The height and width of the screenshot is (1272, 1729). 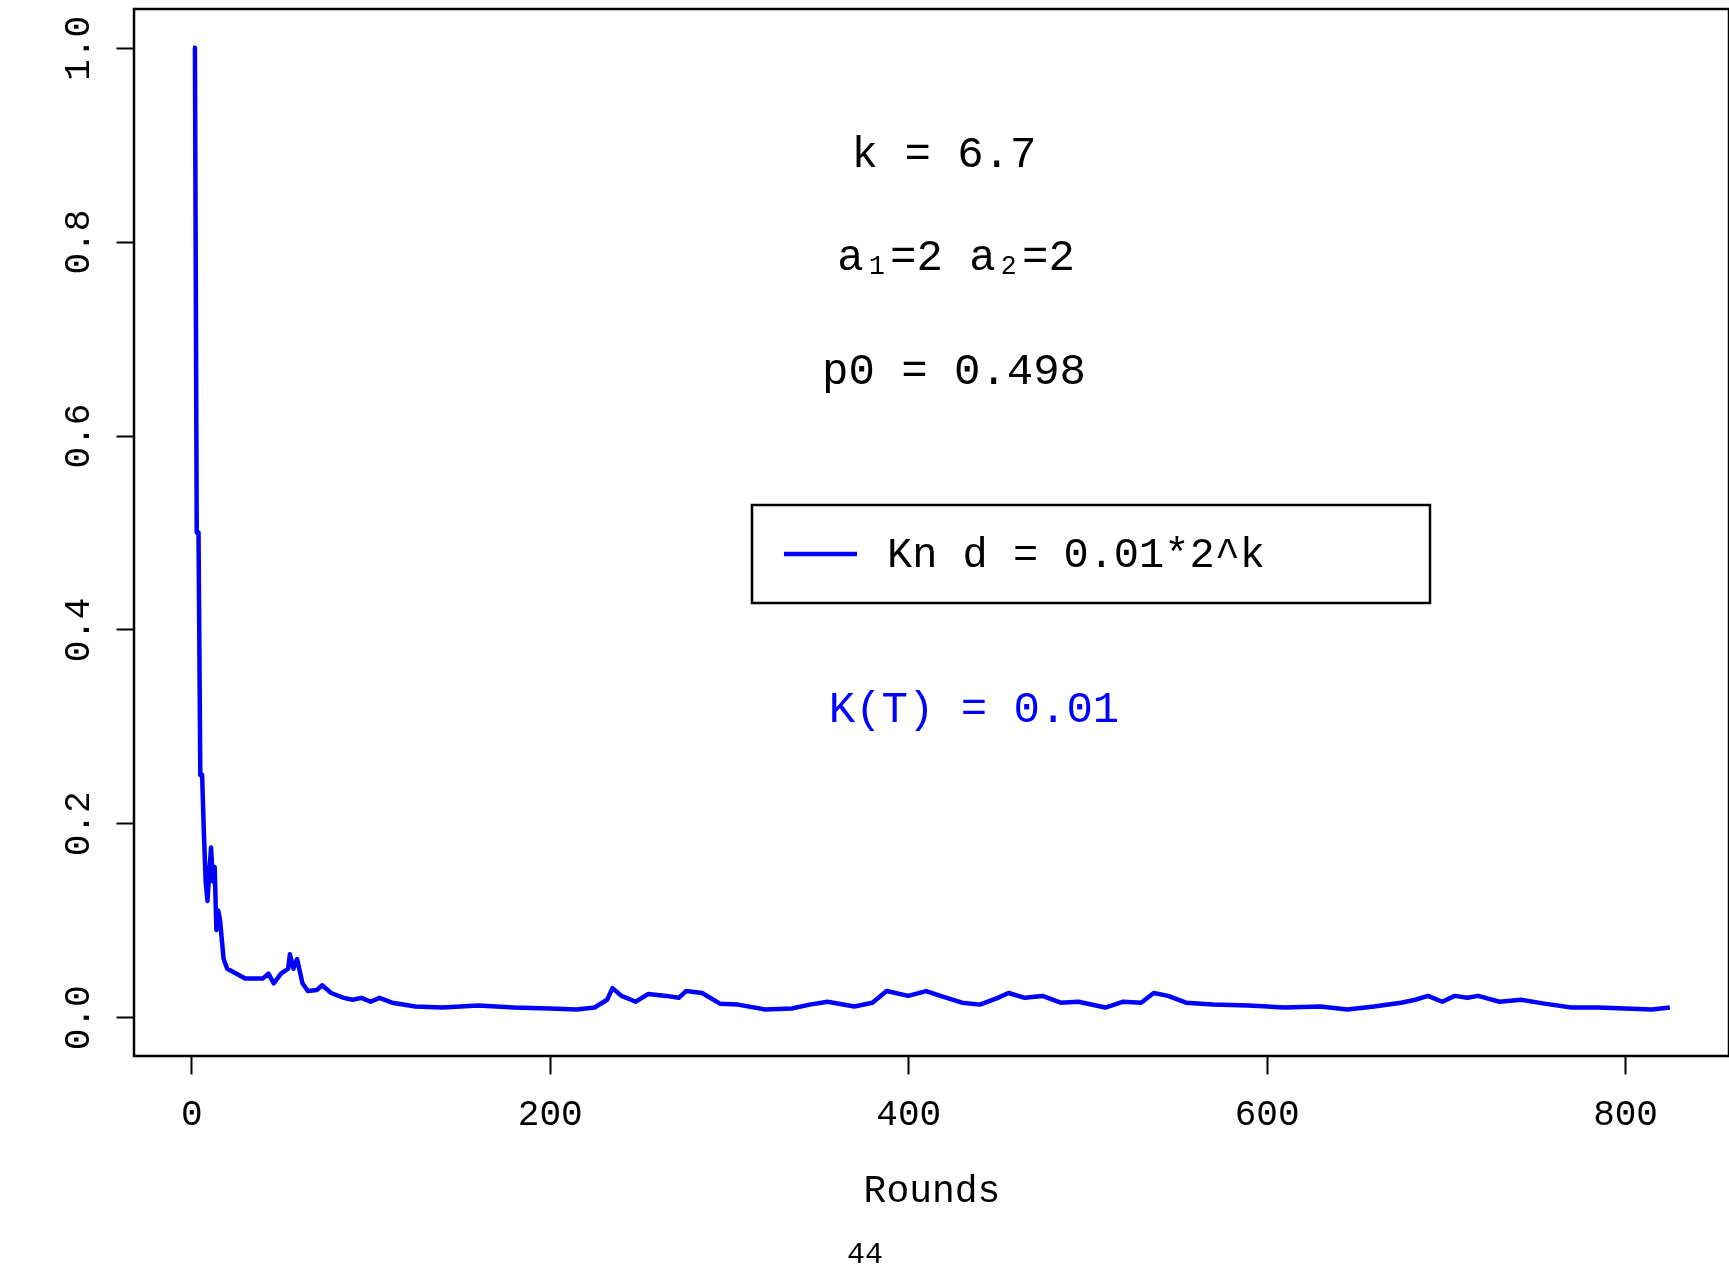 What do you see at coordinates (79, 1018) in the screenshot?
I see `y-tick-label: 0.0` at bounding box center [79, 1018].